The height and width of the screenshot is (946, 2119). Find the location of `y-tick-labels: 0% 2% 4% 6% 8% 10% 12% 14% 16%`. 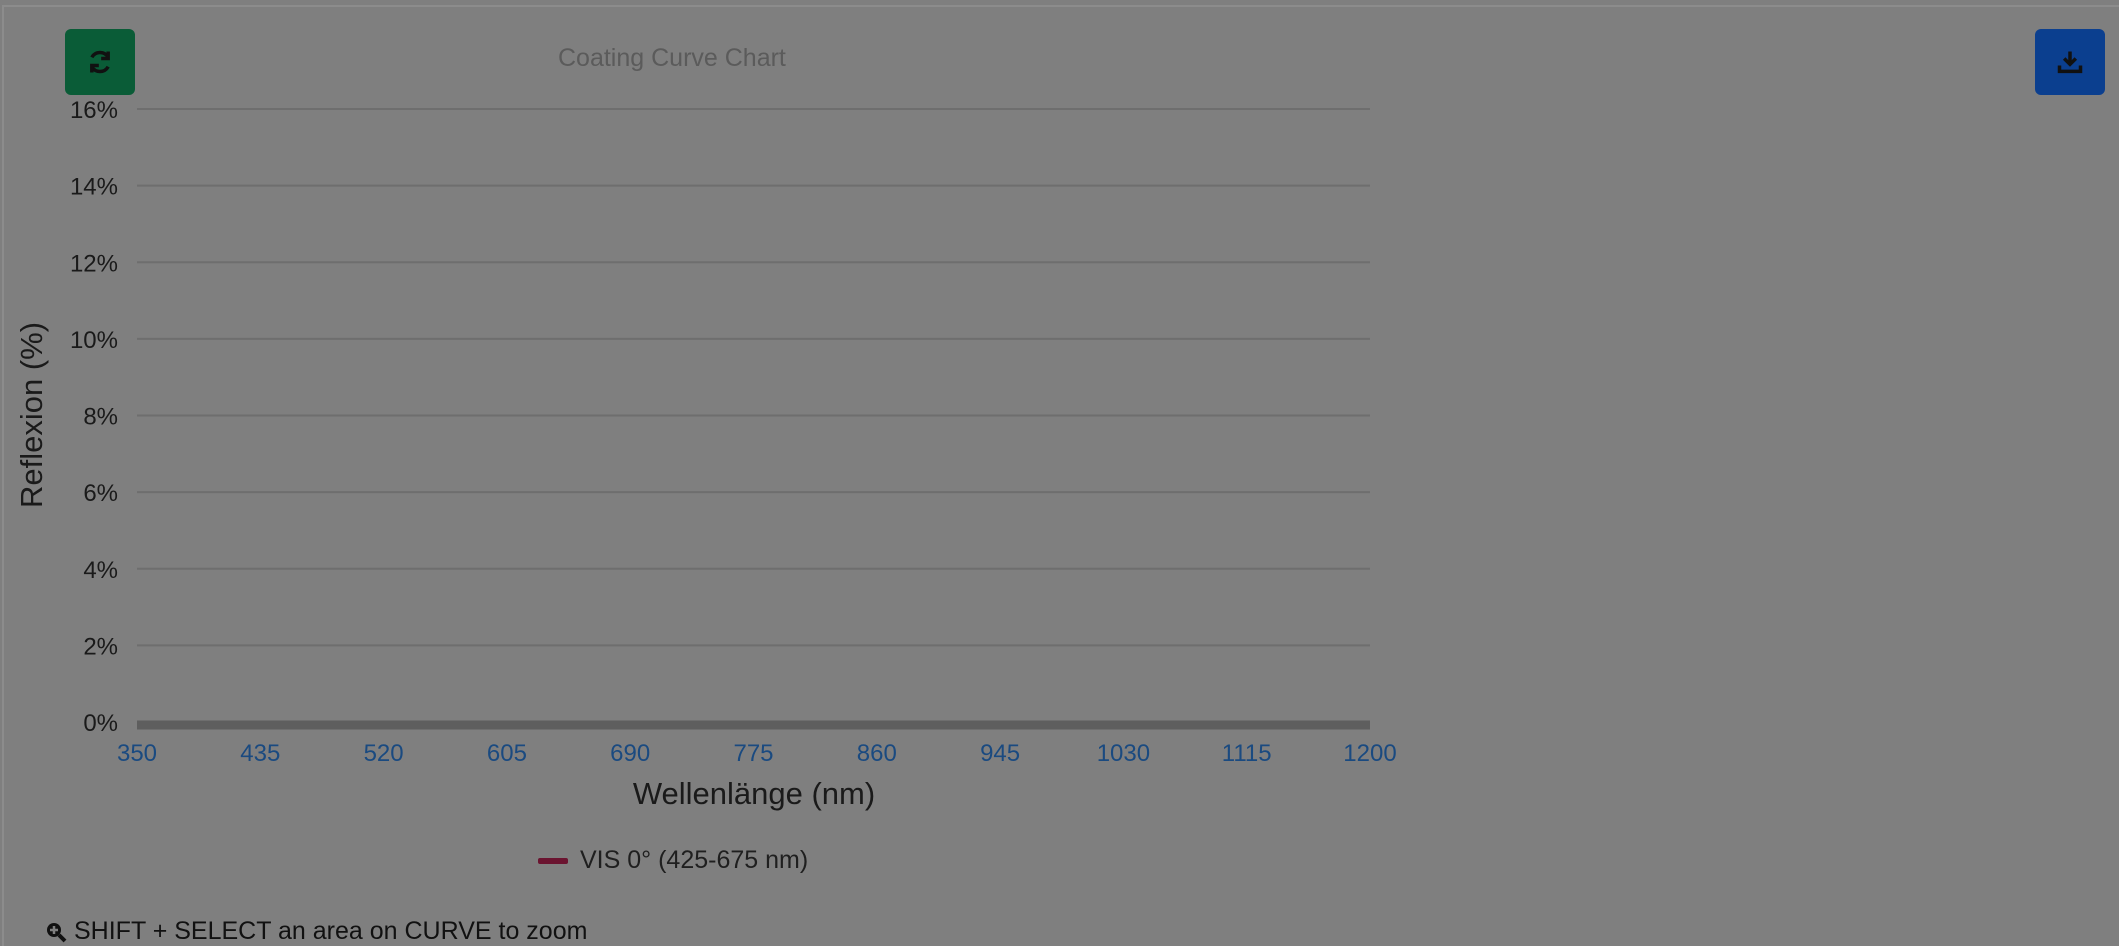

y-tick-labels: 0% 2% 4% 6% 8% 10% 12% 14% 16% is located at coordinates (94, 417).